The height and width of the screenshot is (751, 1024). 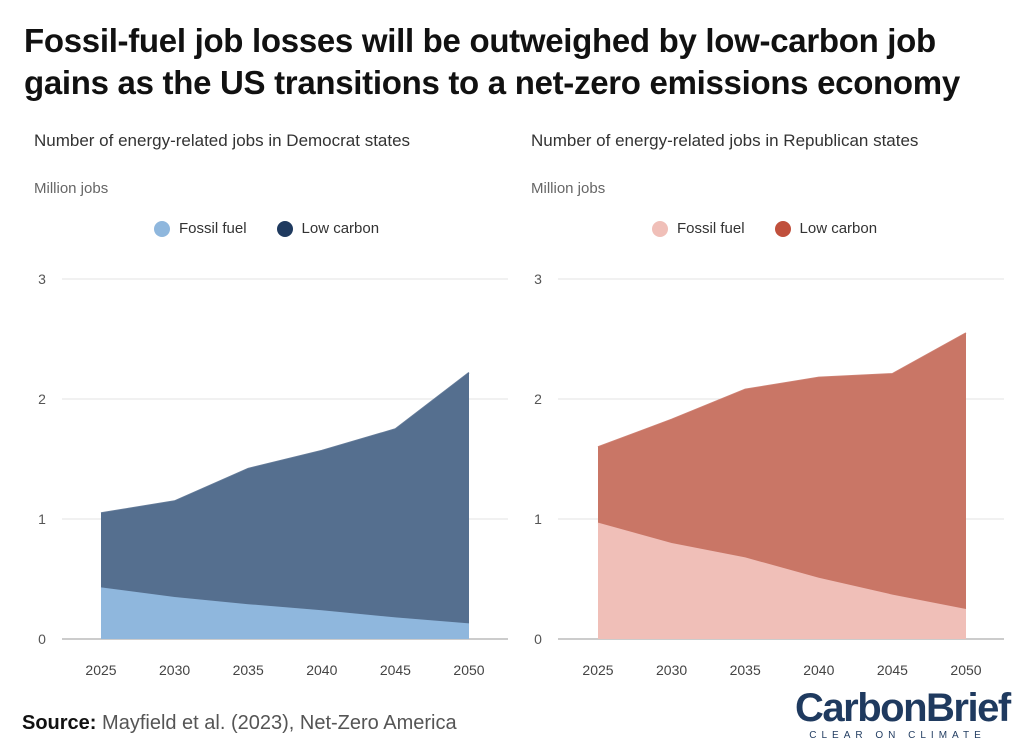 I want to click on logo-tagline: CLEAR ON CLIMATE, so click(x=897, y=735).